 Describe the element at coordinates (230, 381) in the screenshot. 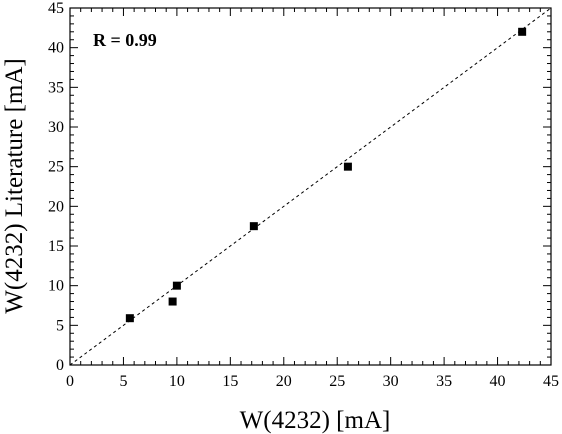

I see `x-tick-label: 15` at that location.